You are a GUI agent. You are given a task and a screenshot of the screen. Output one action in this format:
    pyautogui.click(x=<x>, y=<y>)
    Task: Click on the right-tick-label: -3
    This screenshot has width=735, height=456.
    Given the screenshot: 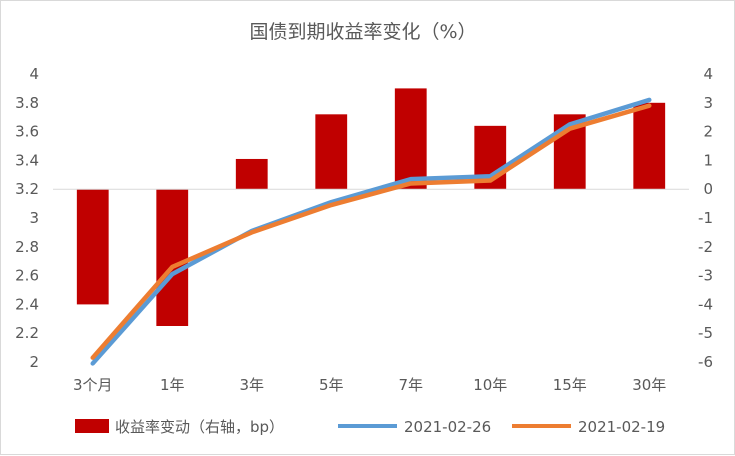 What is the action you would take?
    pyautogui.click(x=705, y=276)
    